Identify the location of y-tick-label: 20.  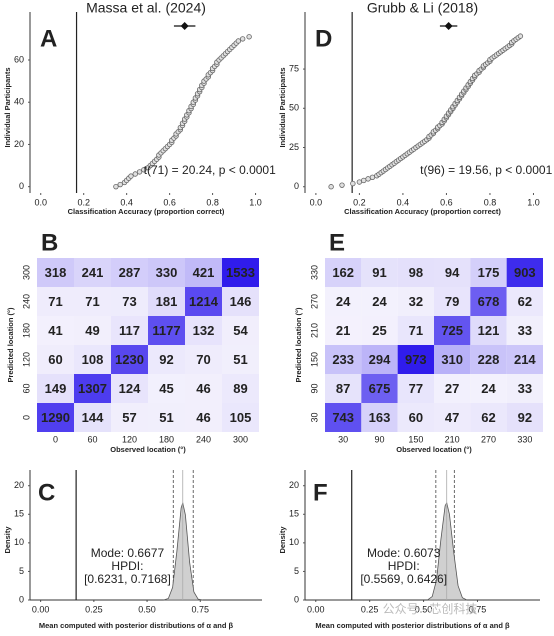
(19, 144).